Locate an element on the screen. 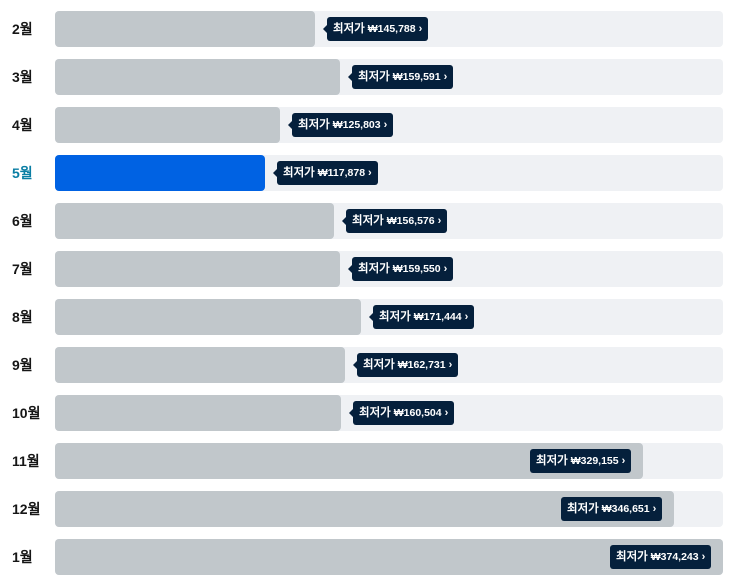  month-row: 5월 최저가 ₩117,878 › is located at coordinates (366, 173).